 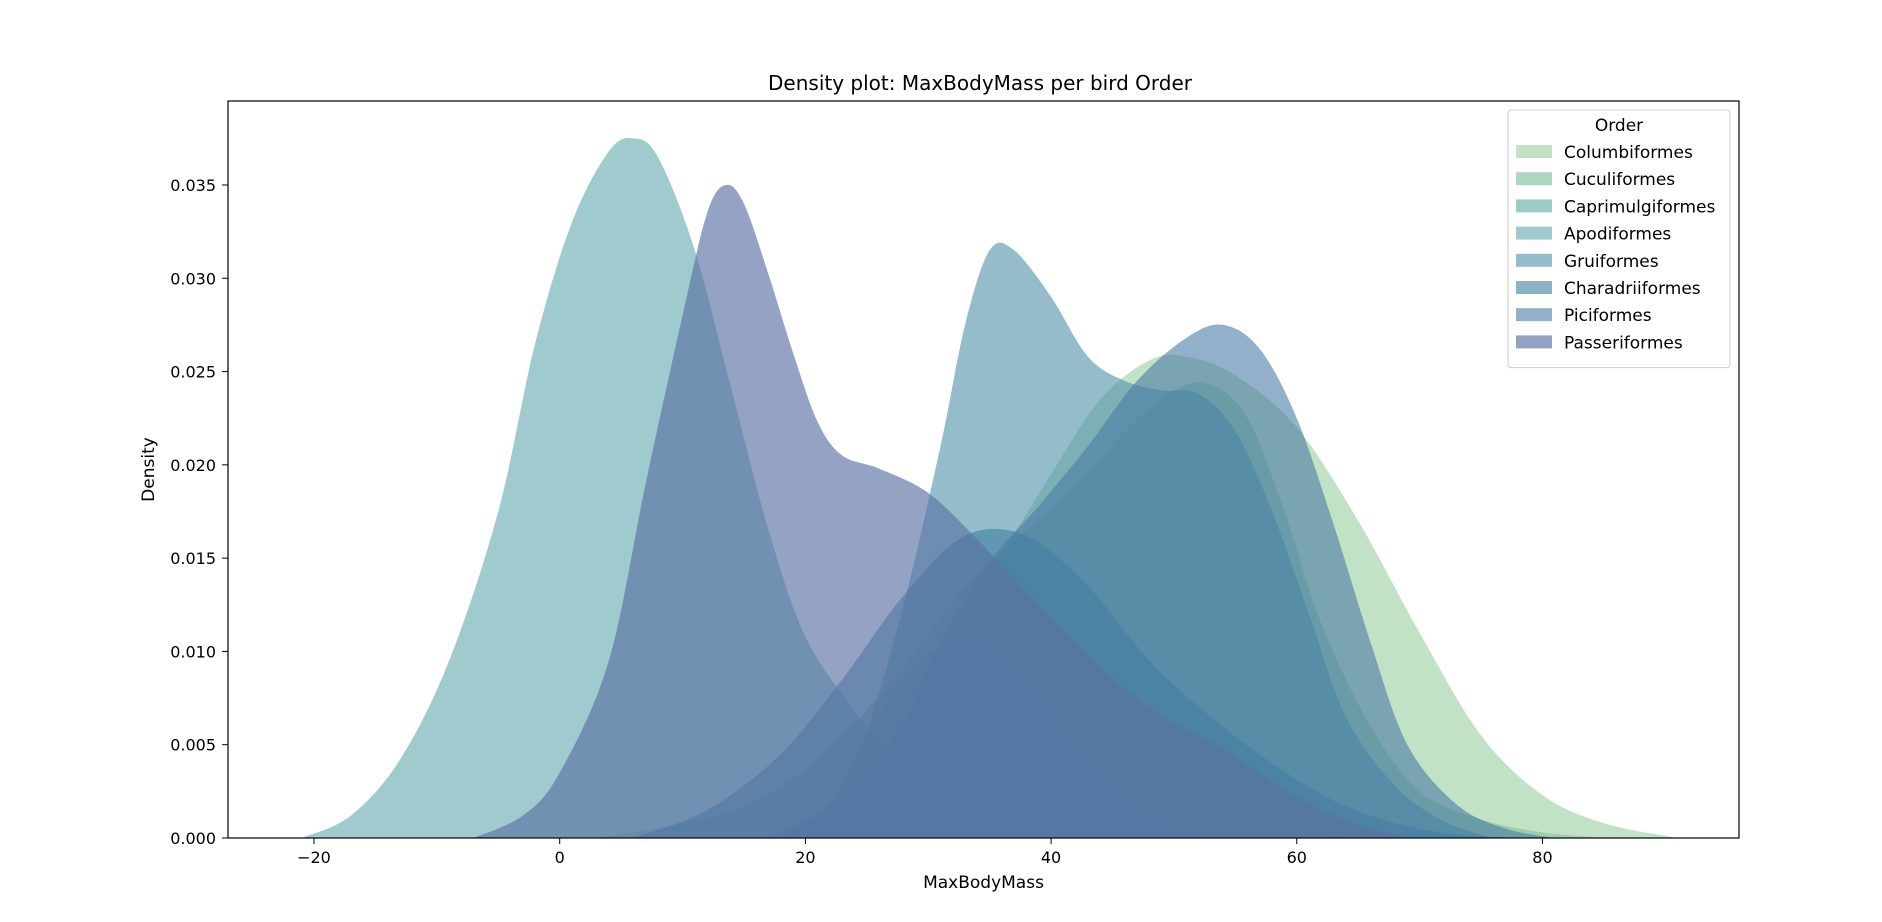 I want to click on x-axis: −20 0 20 40 60 80, so click(x=925, y=852).